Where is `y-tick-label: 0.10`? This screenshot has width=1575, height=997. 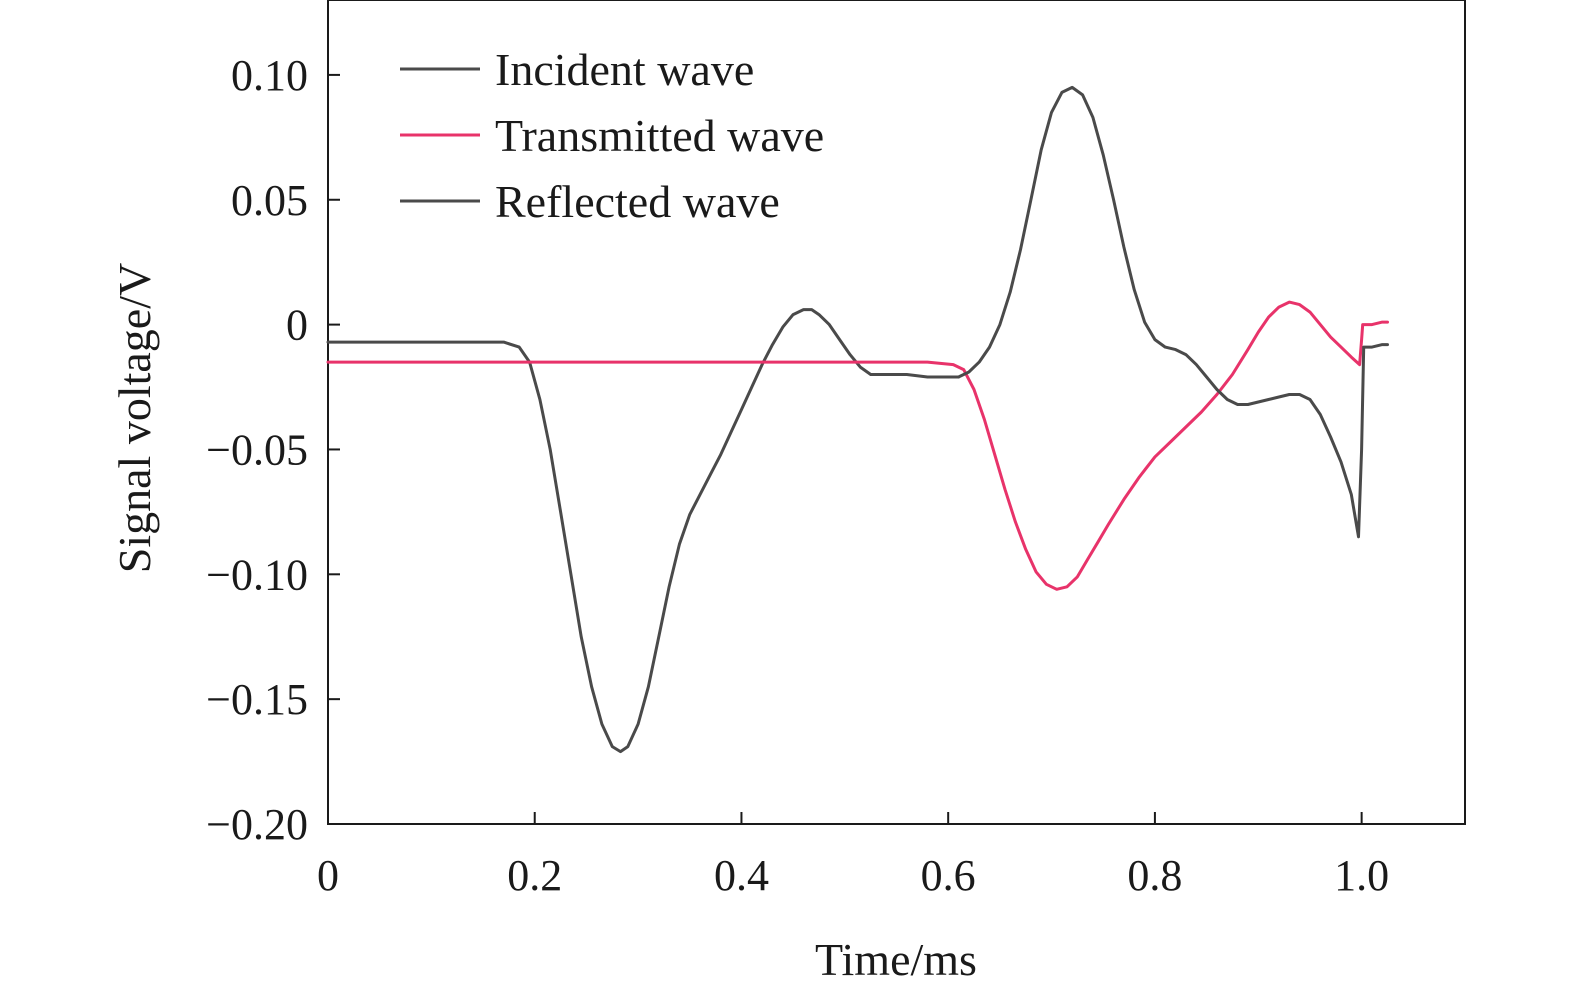
y-tick-label: 0.10 is located at coordinates (269, 75).